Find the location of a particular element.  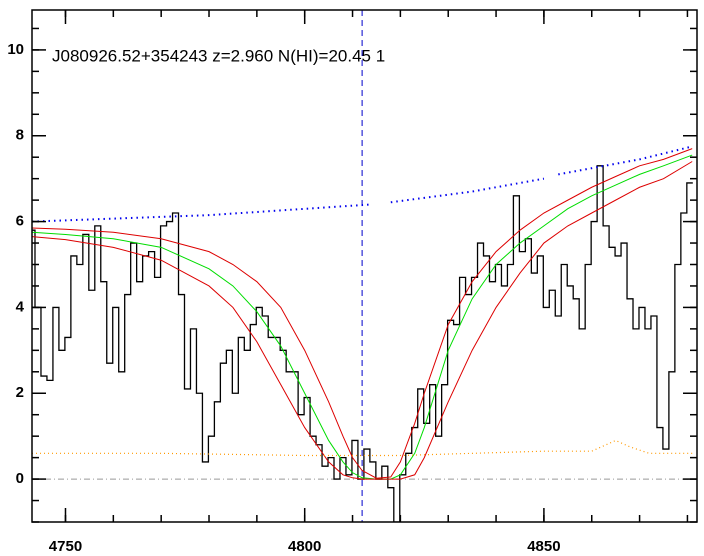

y-tick-label: 6 is located at coordinates (20, 221).